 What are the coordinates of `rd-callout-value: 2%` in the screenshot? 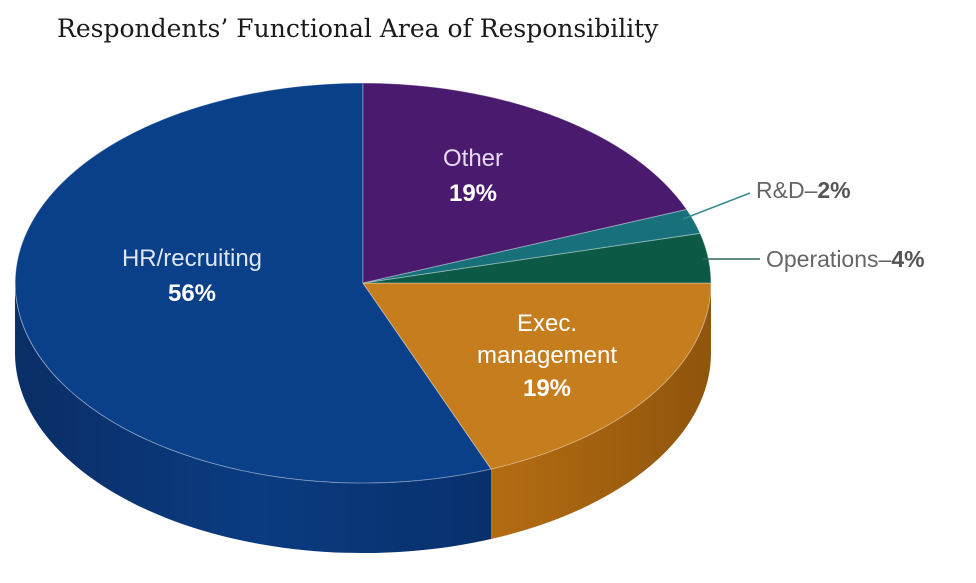 It's located at (833, 190).